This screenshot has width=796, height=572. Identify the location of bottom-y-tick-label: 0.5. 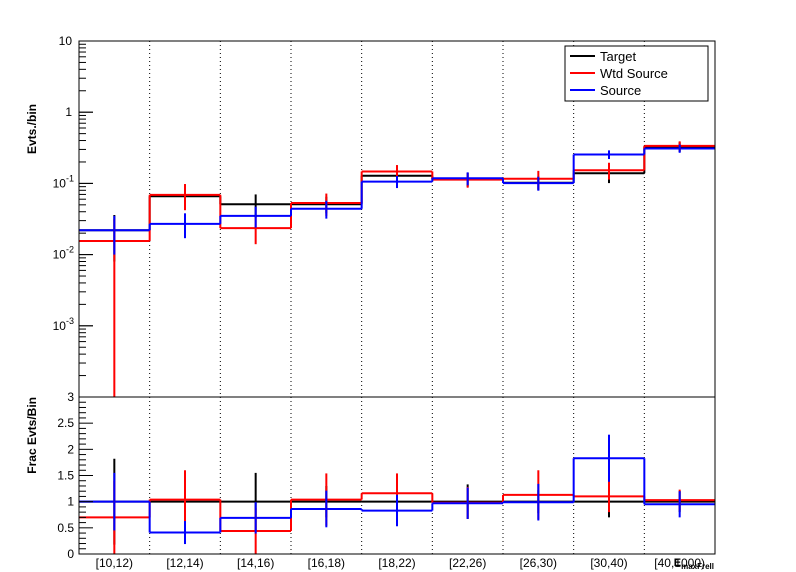
(65, 528).